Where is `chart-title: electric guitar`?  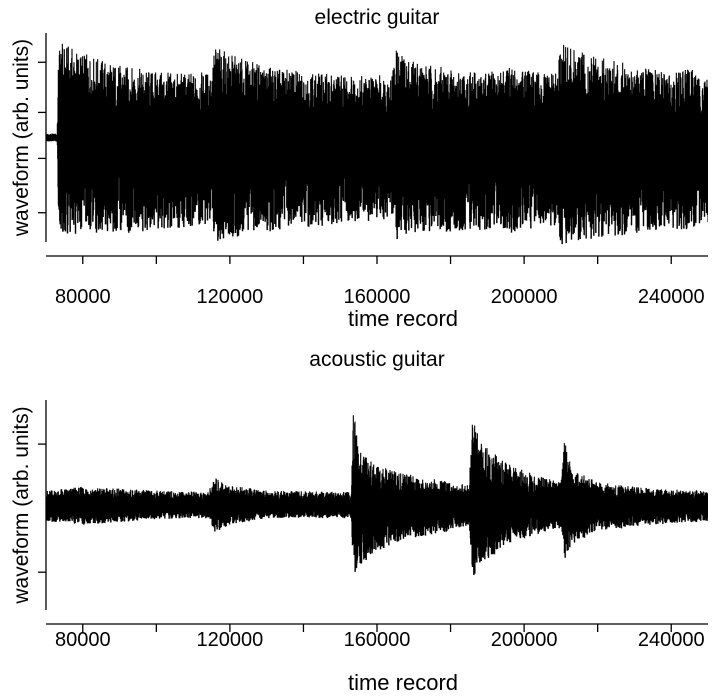 chart-title: electric guitar is located at coordinates (377, 17).